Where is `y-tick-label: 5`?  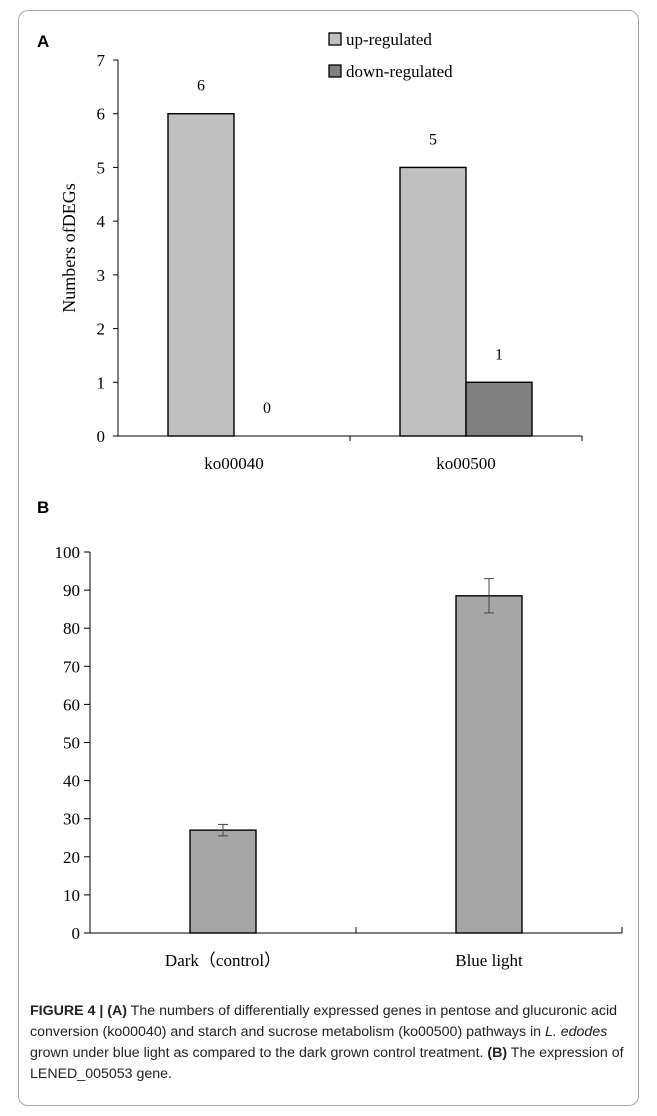
y-tick-label: 5 is located at coordinates (101, 167).